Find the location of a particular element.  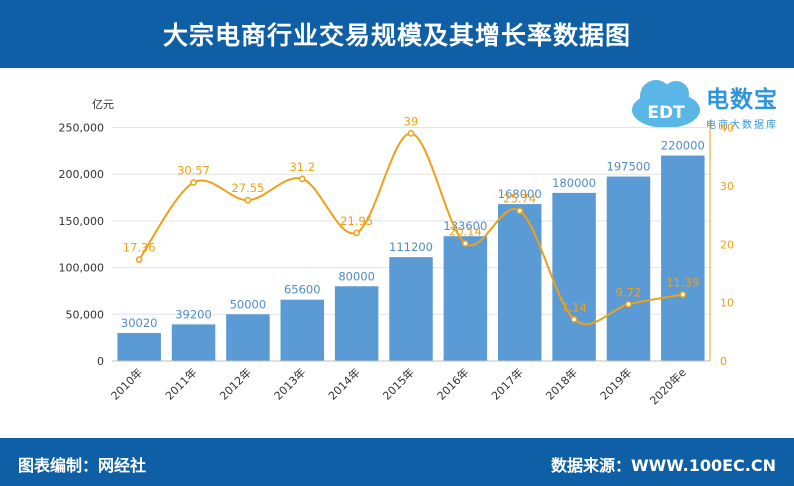

x-tick-label: 2019年 is located at coordinates (615, 383).